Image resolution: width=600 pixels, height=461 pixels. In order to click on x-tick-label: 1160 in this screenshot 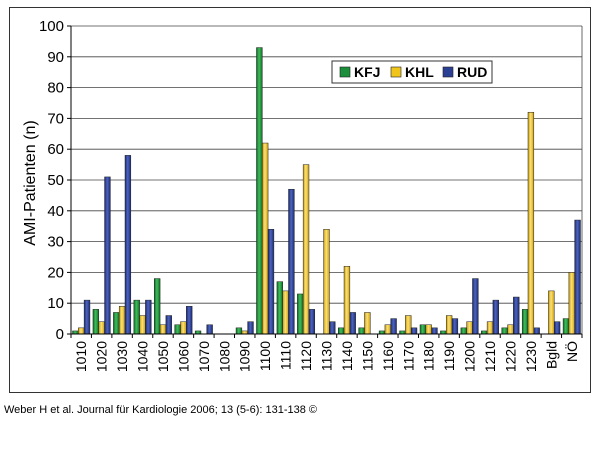, I will do `click(388, 356)`.